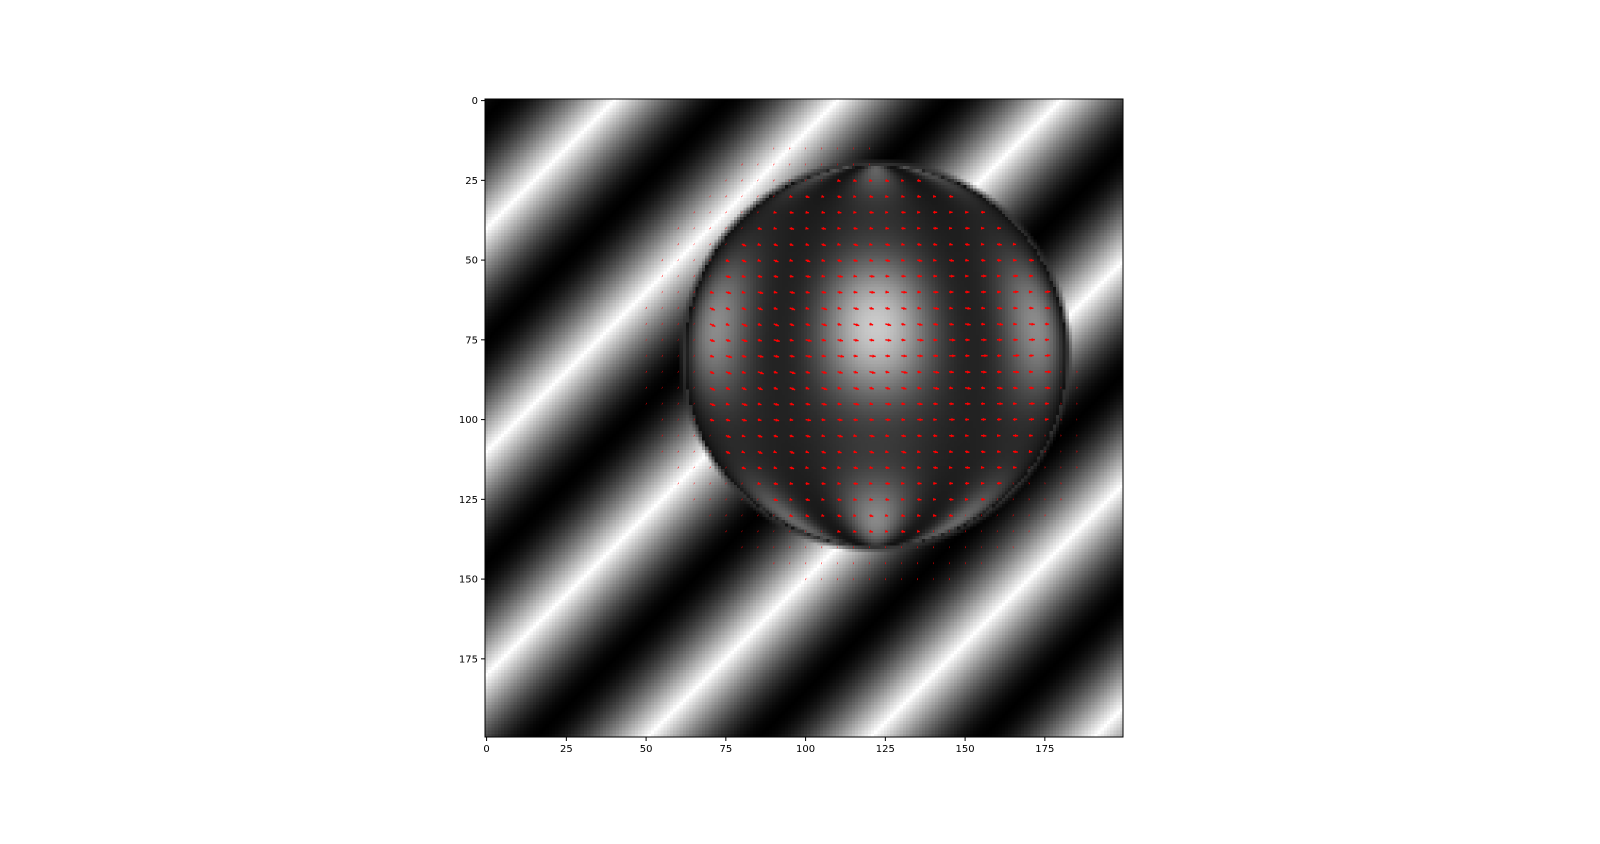 The image size is (1600, 844). I want to click on x-tick-label: 50, so click(646, 749).